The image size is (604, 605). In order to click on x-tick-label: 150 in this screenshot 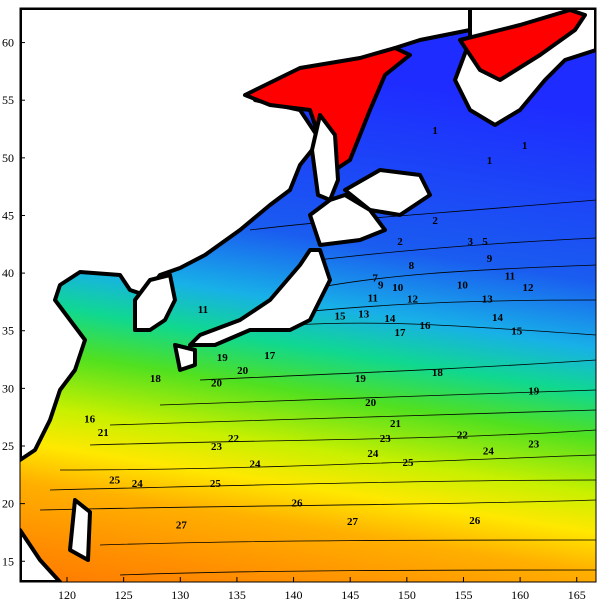, I will do `click(407, 595)`.